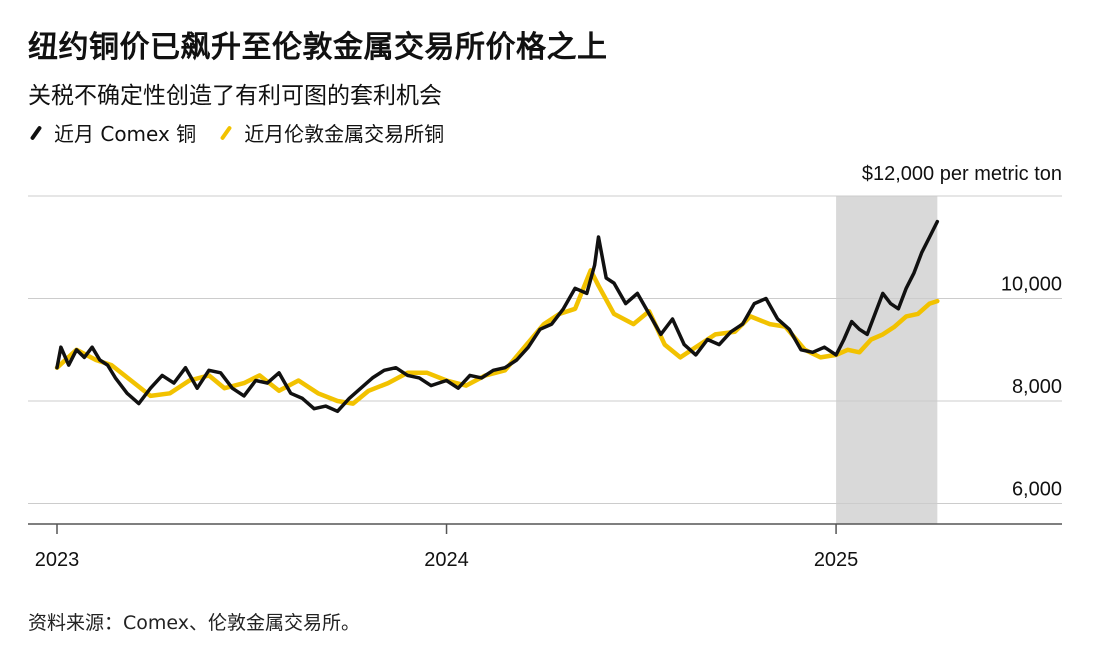  I want to click on legend-label-comex: 近月 Comex 铜, so click(125, 134).